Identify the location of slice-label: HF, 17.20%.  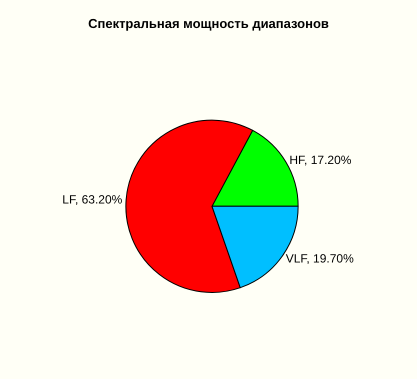
(320, 160).